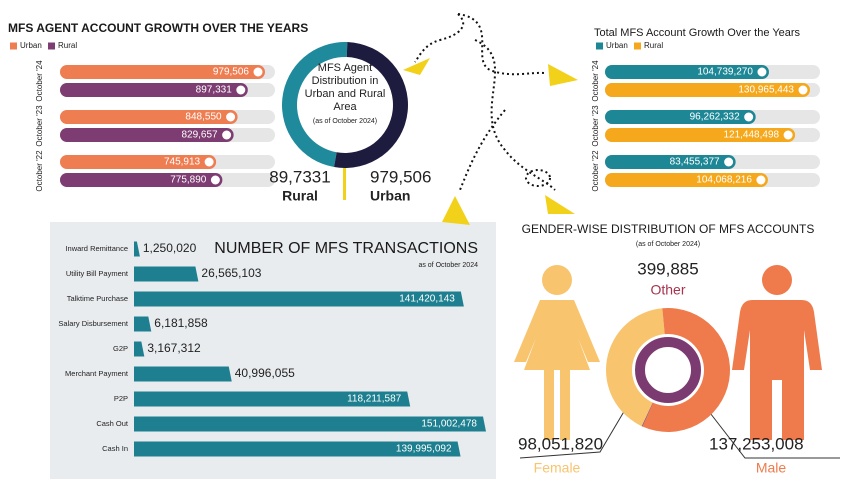 The width and height of the screenshot is (857, 482). I want to click on value-label: 130,965,443, so click(766, 90).